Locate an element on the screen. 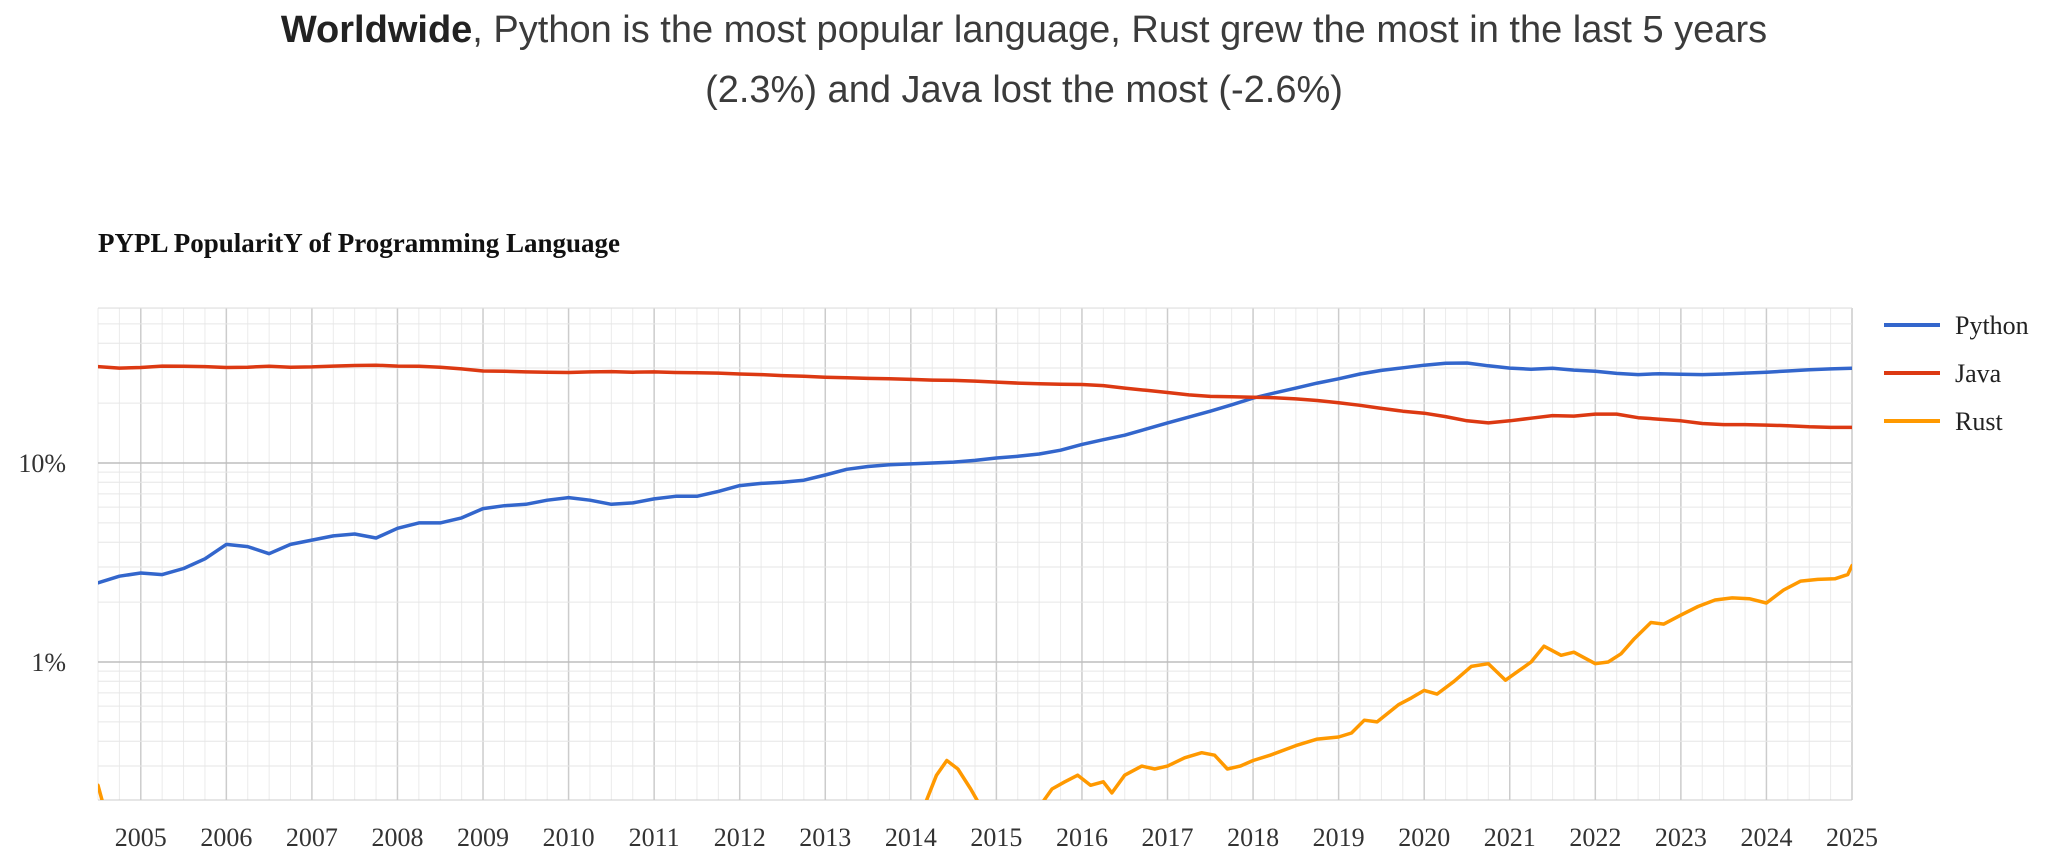 The width and height of the screenshot is (2048, 868). x-tick-label: 2016 is located at coordinates (1082, 837).